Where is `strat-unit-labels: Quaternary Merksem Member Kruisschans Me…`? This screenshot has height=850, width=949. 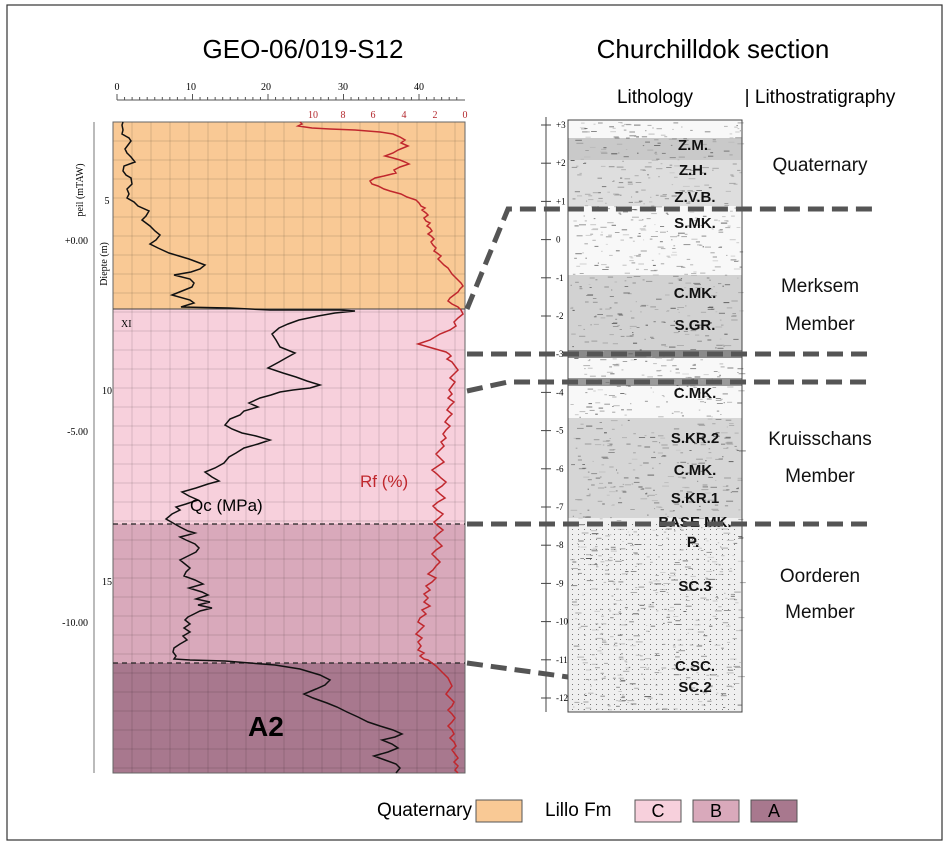
strat-unit-labels: Quaternary Merksem Member Kruisschans Me… is located at coordinates (820, 389).